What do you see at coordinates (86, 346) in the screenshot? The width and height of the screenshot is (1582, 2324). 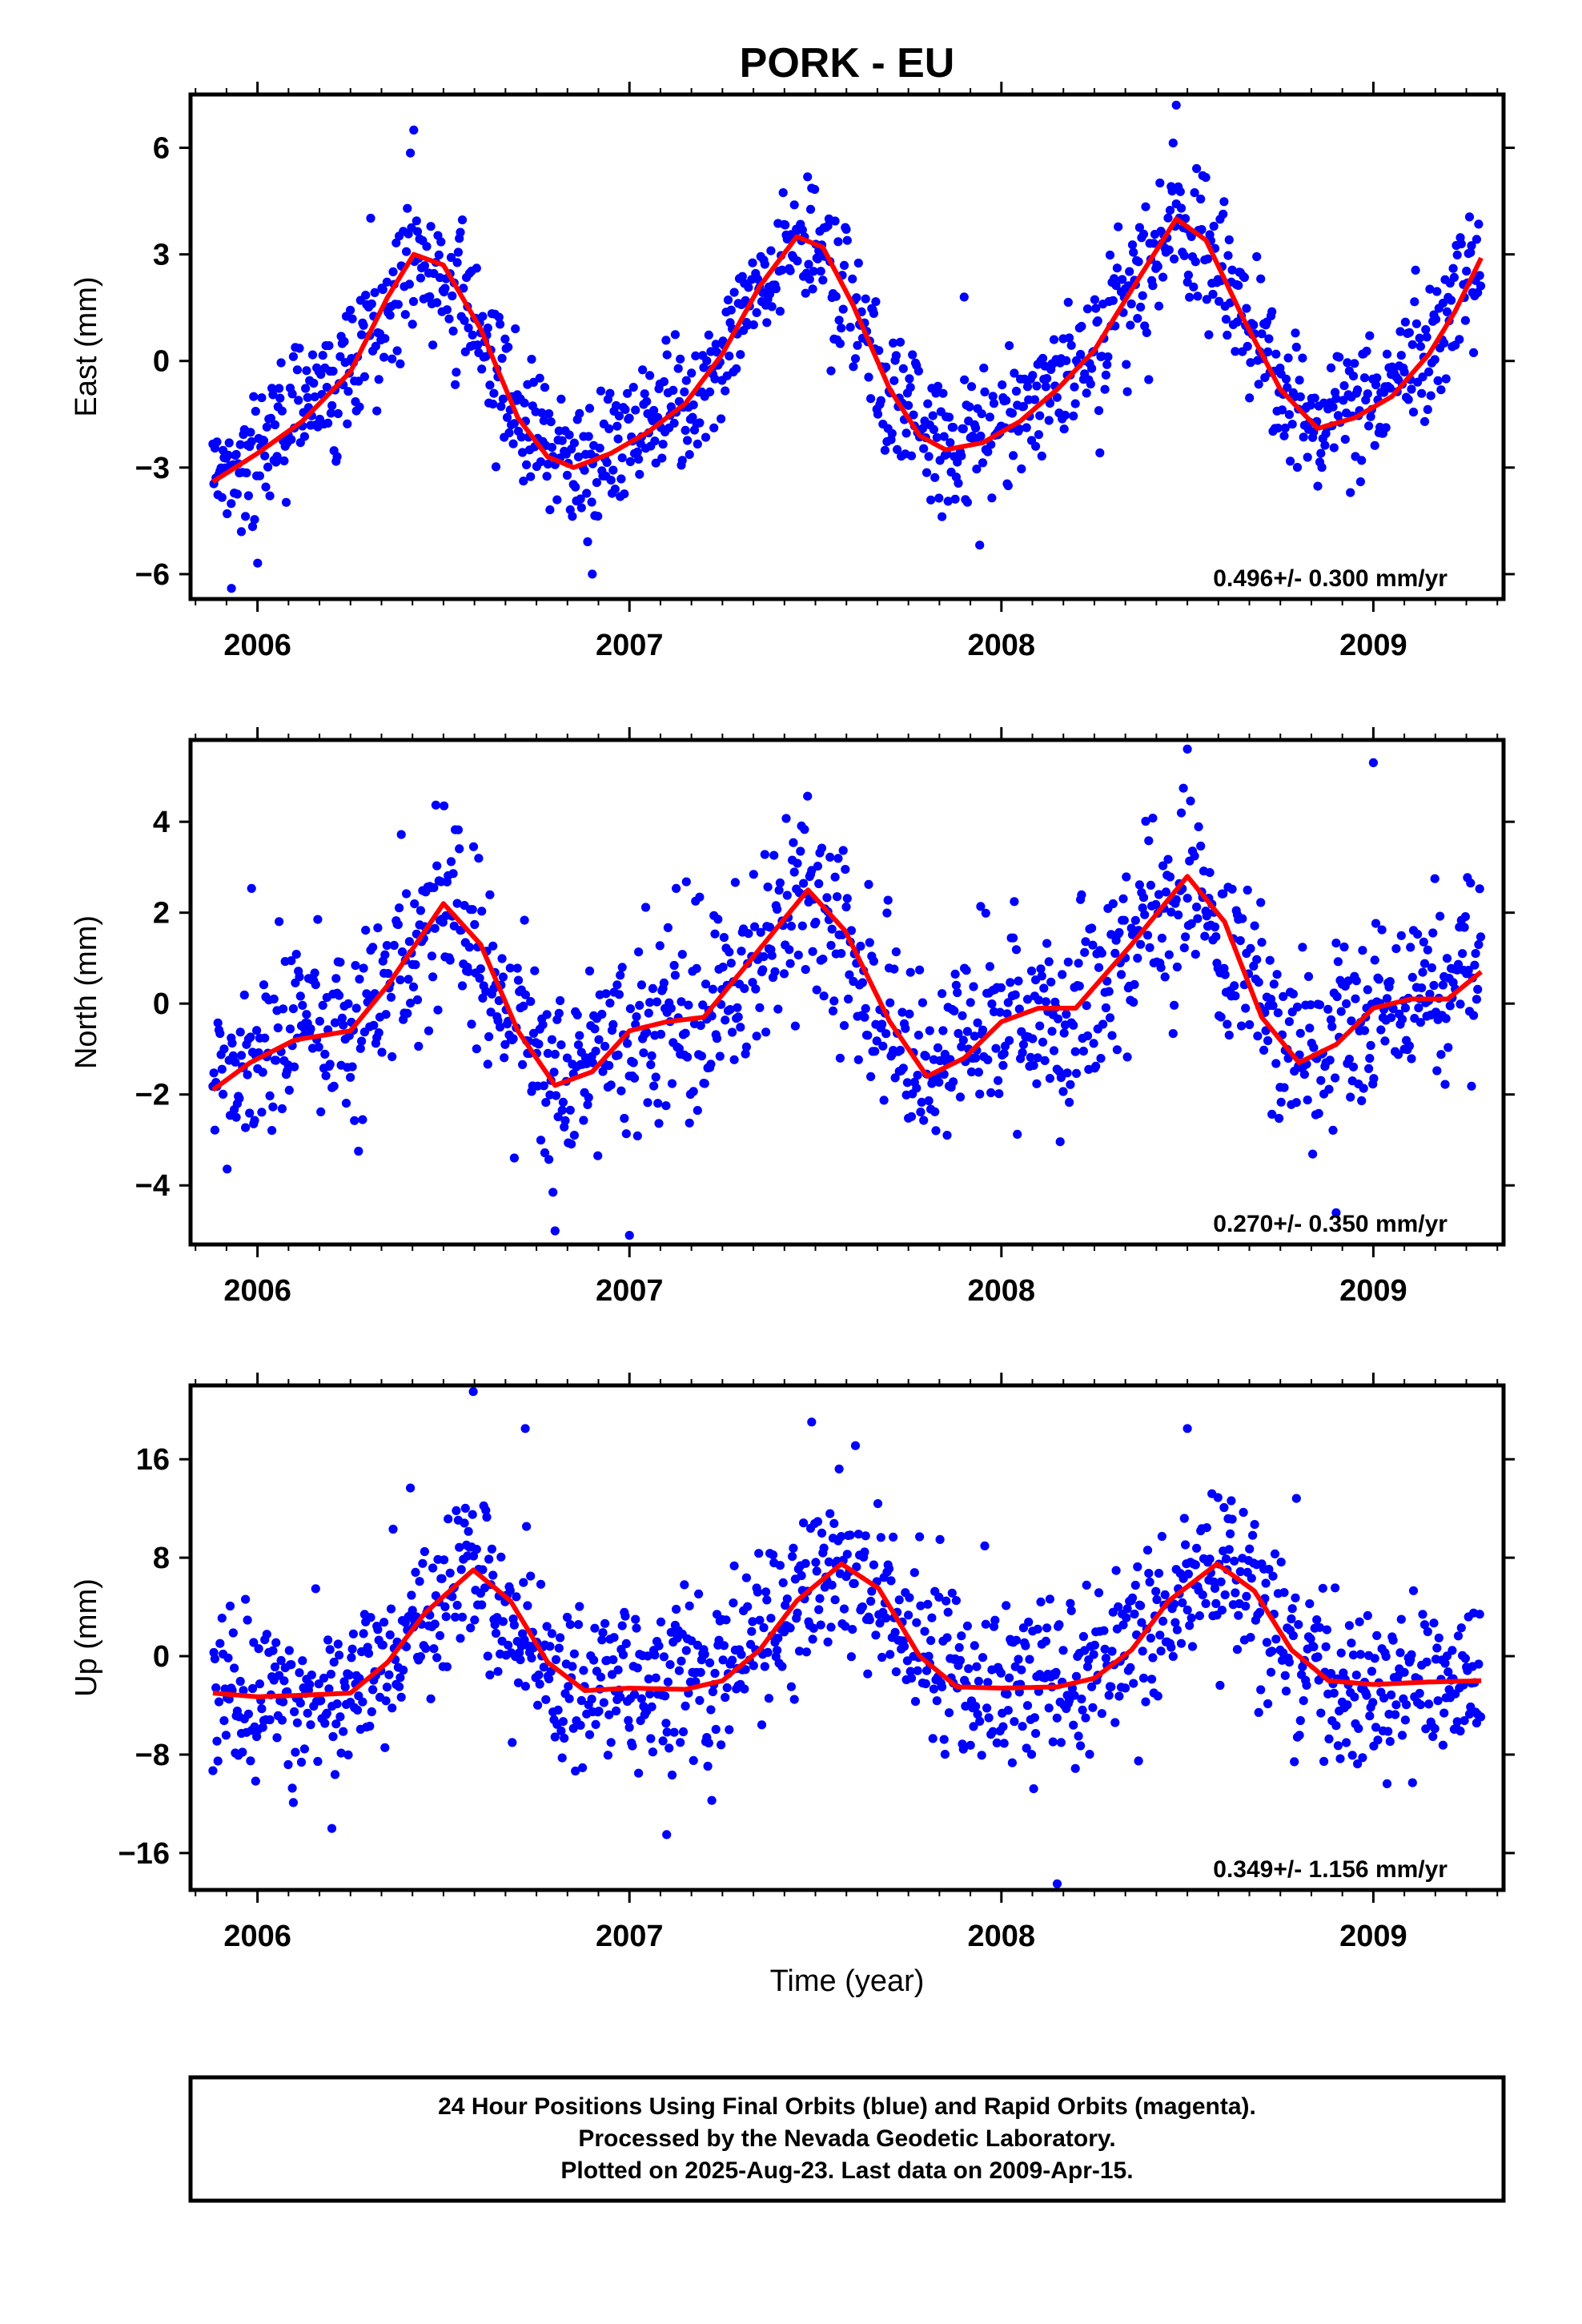 I see `east-y-axis-label: East (mm)` at bounding box center [86, 346].